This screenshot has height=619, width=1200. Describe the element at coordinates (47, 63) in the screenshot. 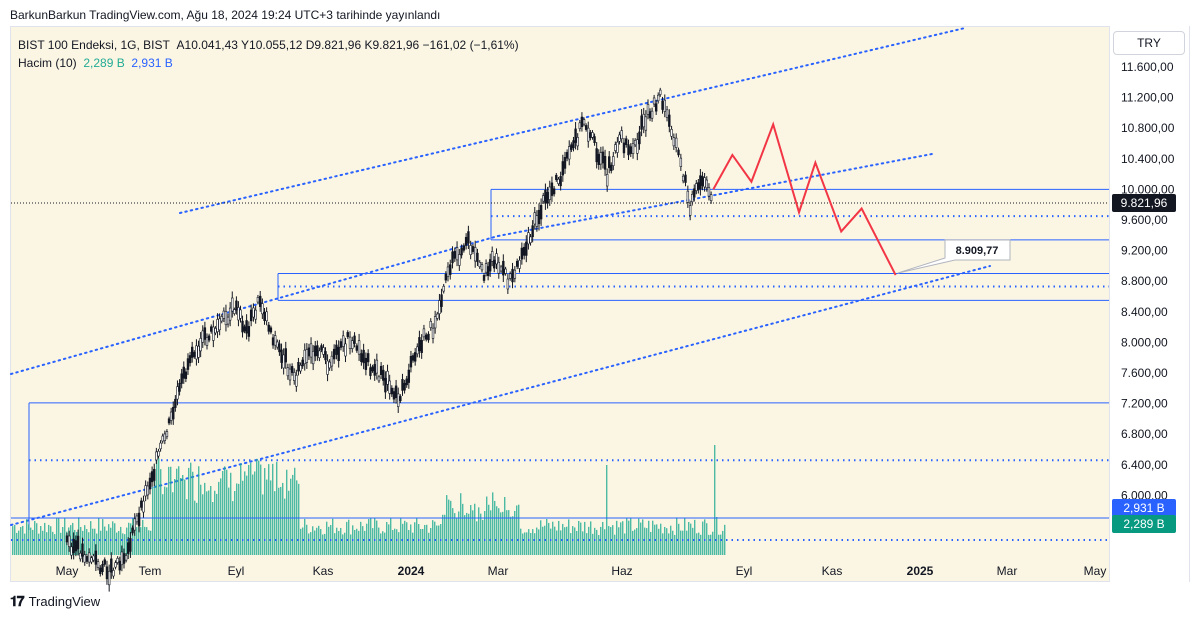

I see `legend-volume-label: Hacim (10)` at that location.